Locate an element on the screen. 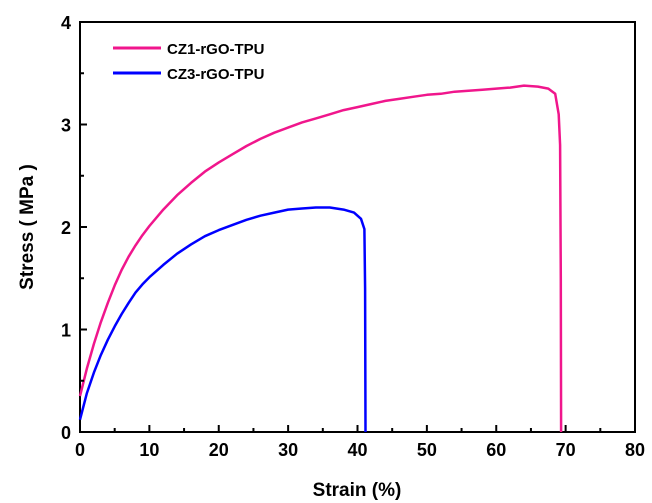 The width and height of the screenshot is (652, 503). x-tick-label: 40 is located at coordinates (357, 450).